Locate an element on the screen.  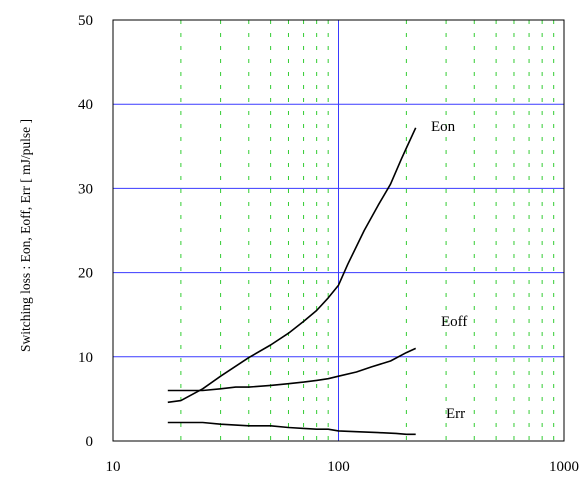
x-tick-label: 10 is located at coordinates (113, 467).